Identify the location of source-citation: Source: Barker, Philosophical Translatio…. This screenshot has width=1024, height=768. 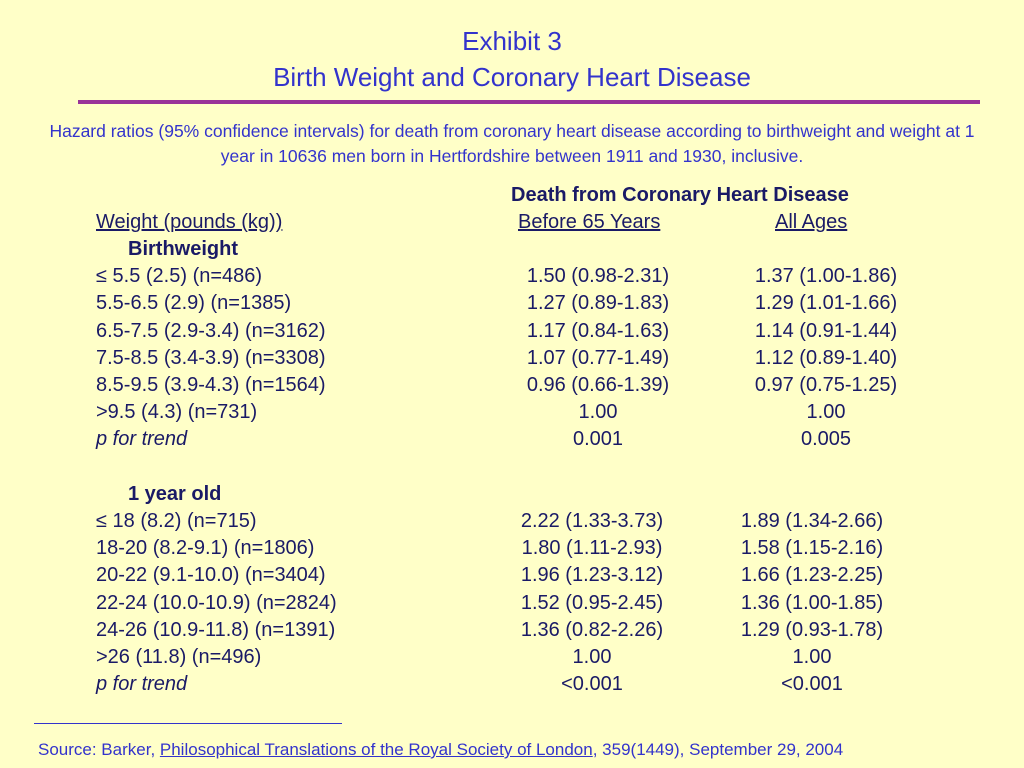
(440, 750).